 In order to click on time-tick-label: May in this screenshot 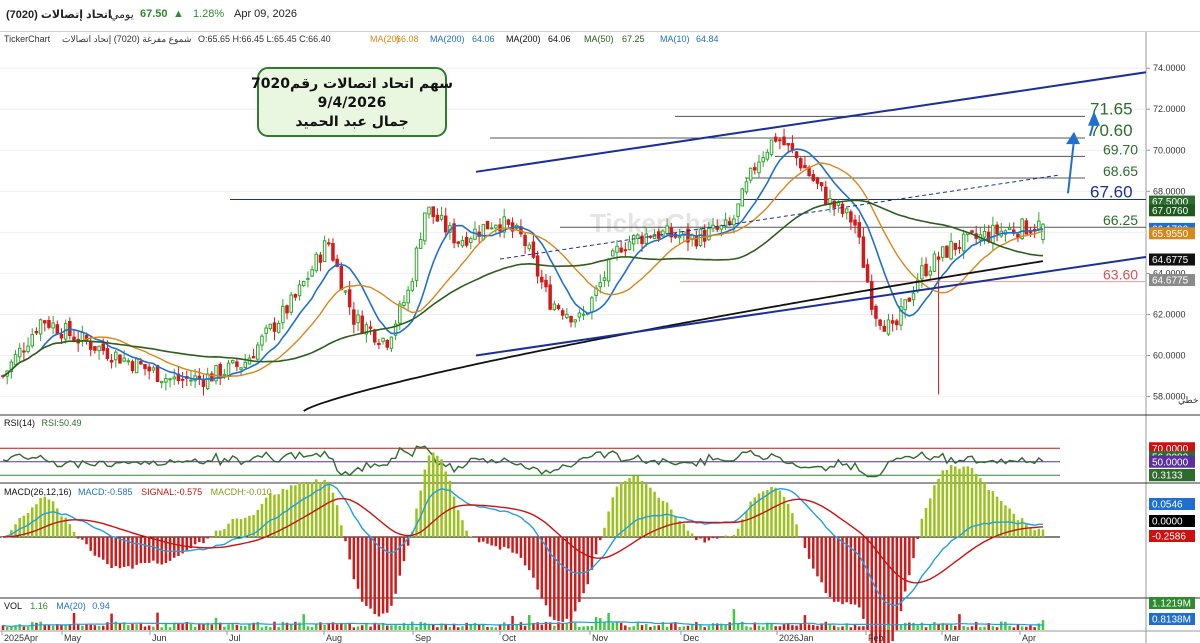, I will do `click(73, 638)`.